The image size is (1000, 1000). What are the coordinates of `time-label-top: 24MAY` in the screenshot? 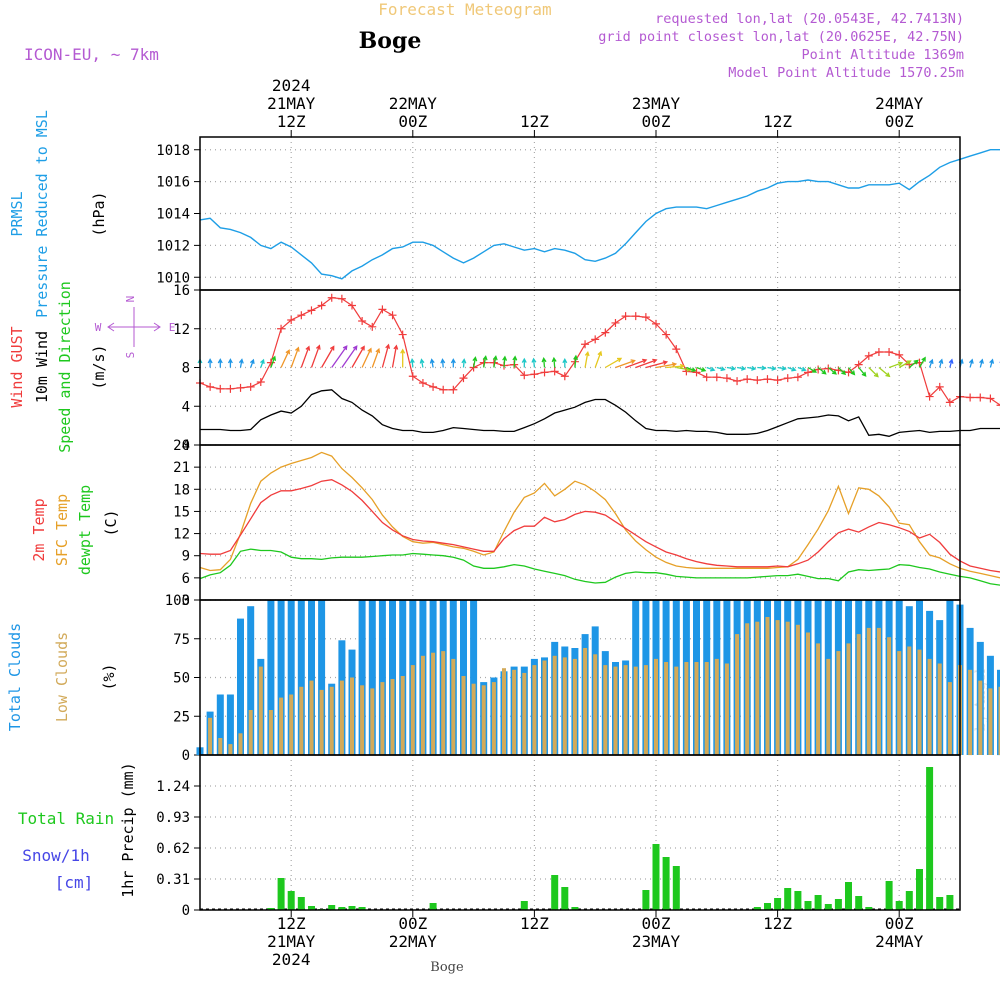 It's located at (899, 103).